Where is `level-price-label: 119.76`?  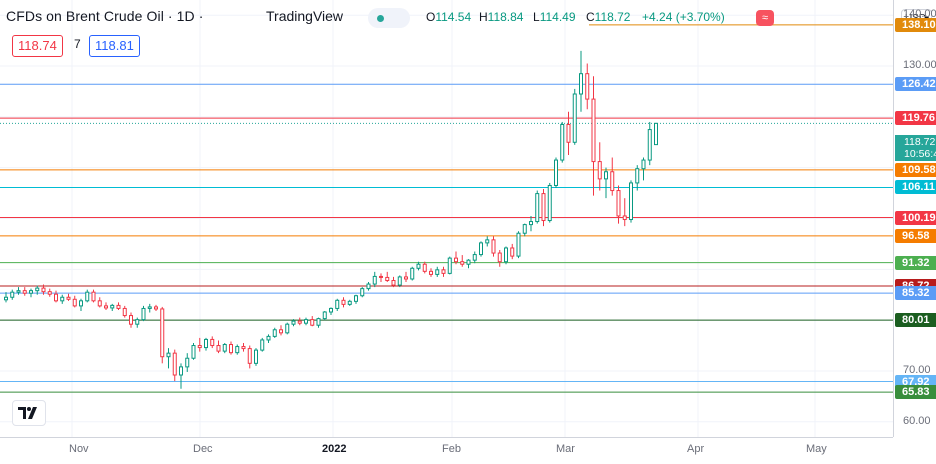 level-price-label: 119.76 is located at coordinates (915, 118).